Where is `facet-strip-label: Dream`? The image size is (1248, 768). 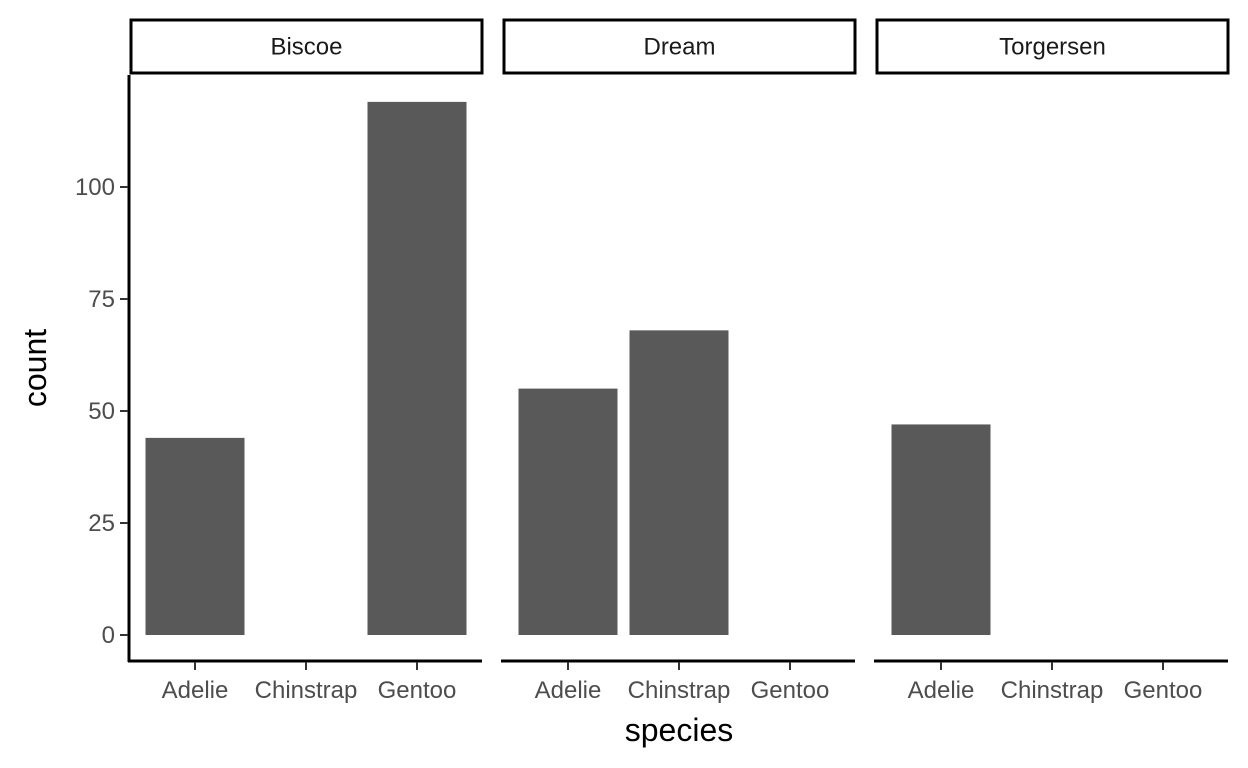 facet-strip-label: Dream is located at coordinates (679, 47).